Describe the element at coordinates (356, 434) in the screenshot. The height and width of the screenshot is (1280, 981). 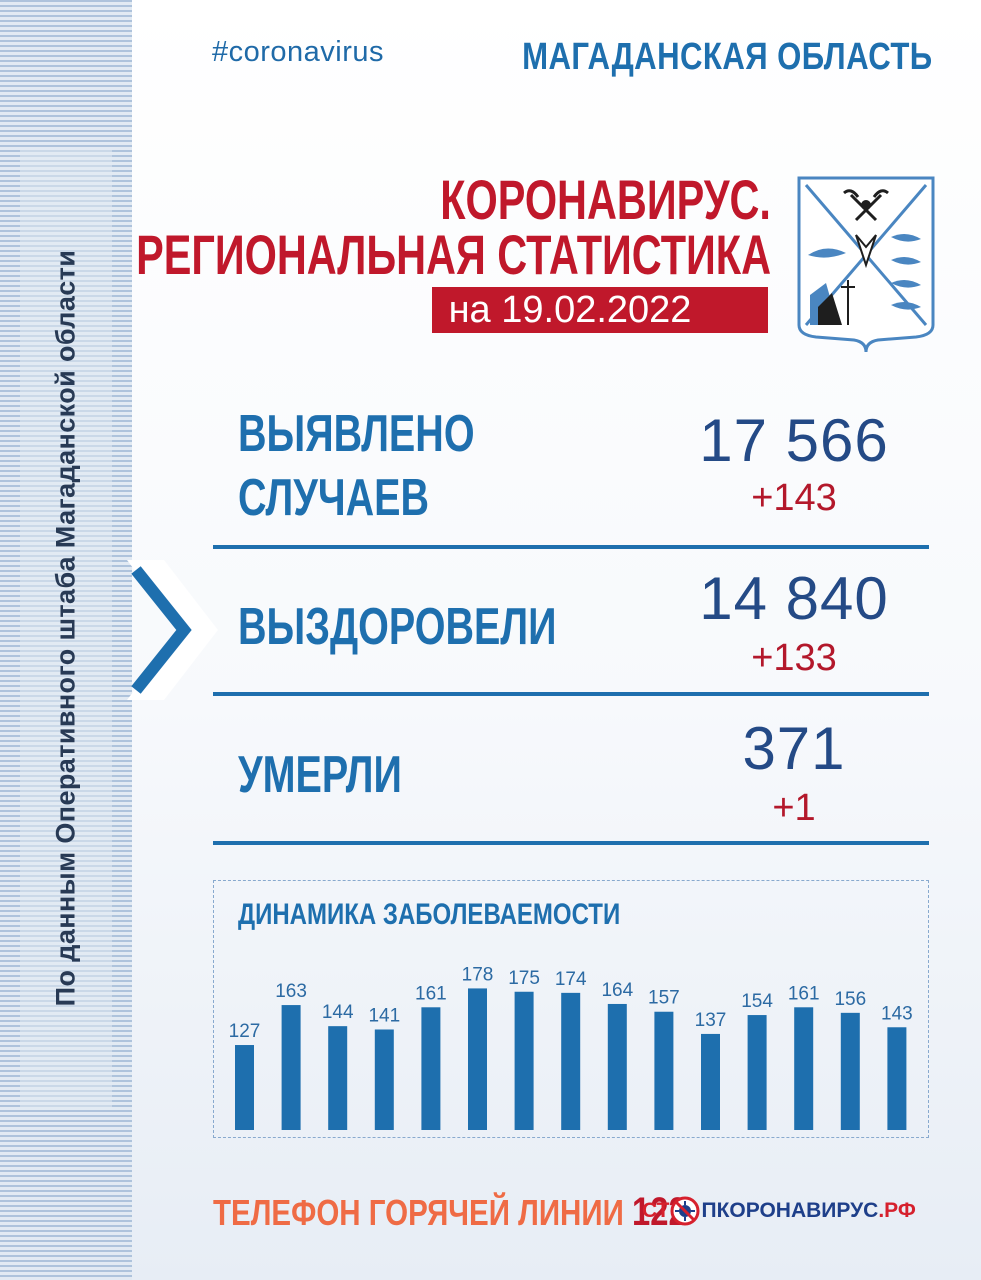
I see `cases-label-line1: ВЫЯВЛЕНО` at that location.